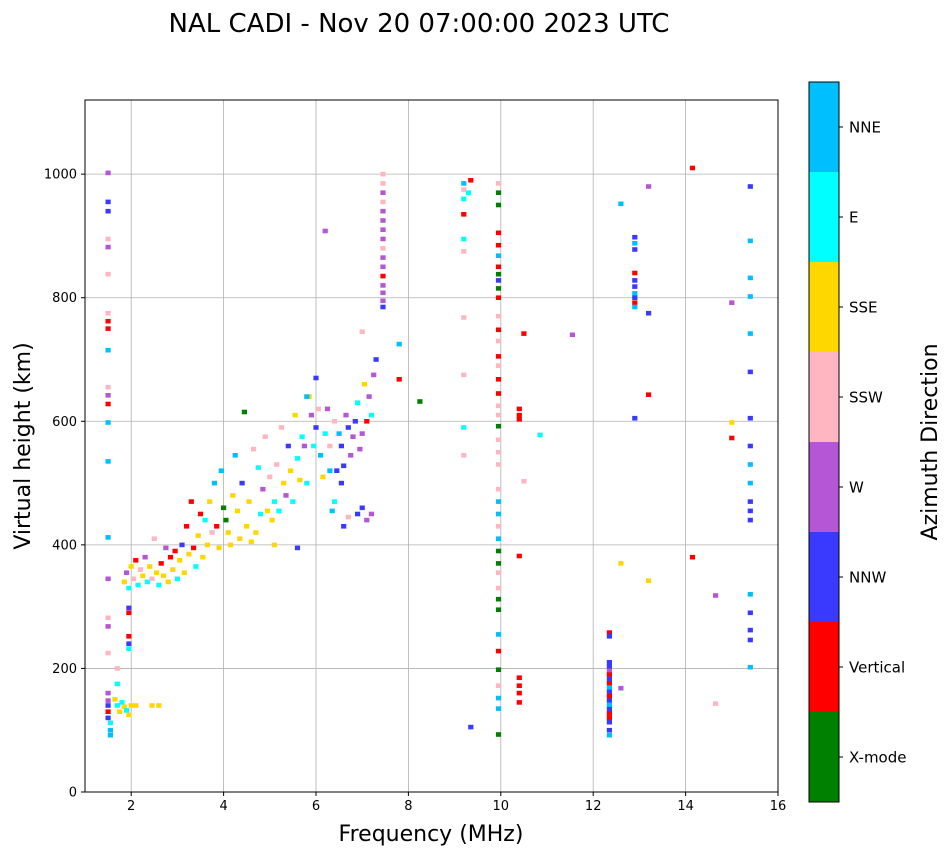 This screenshot has width=951, height=860. What do you see at coordinates (685, 806) in the screenshot?
I see `x-tick-label: 14` at bounding box center [685, 806].